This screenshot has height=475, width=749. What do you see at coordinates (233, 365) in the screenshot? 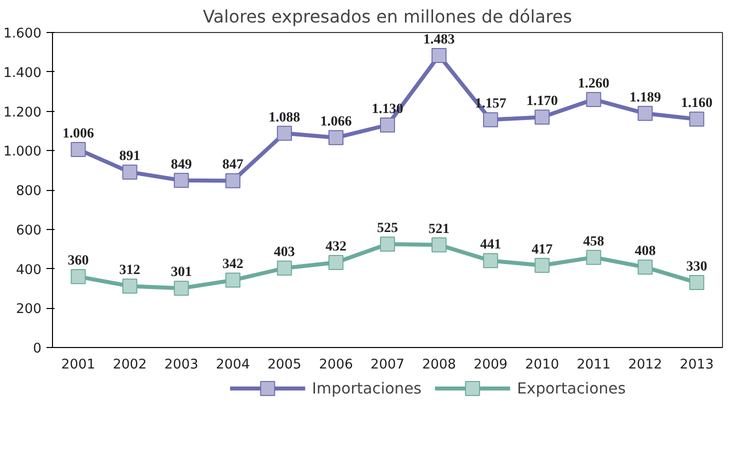
I see `x-tick-label: 2004` at bounding box center [233, 365].